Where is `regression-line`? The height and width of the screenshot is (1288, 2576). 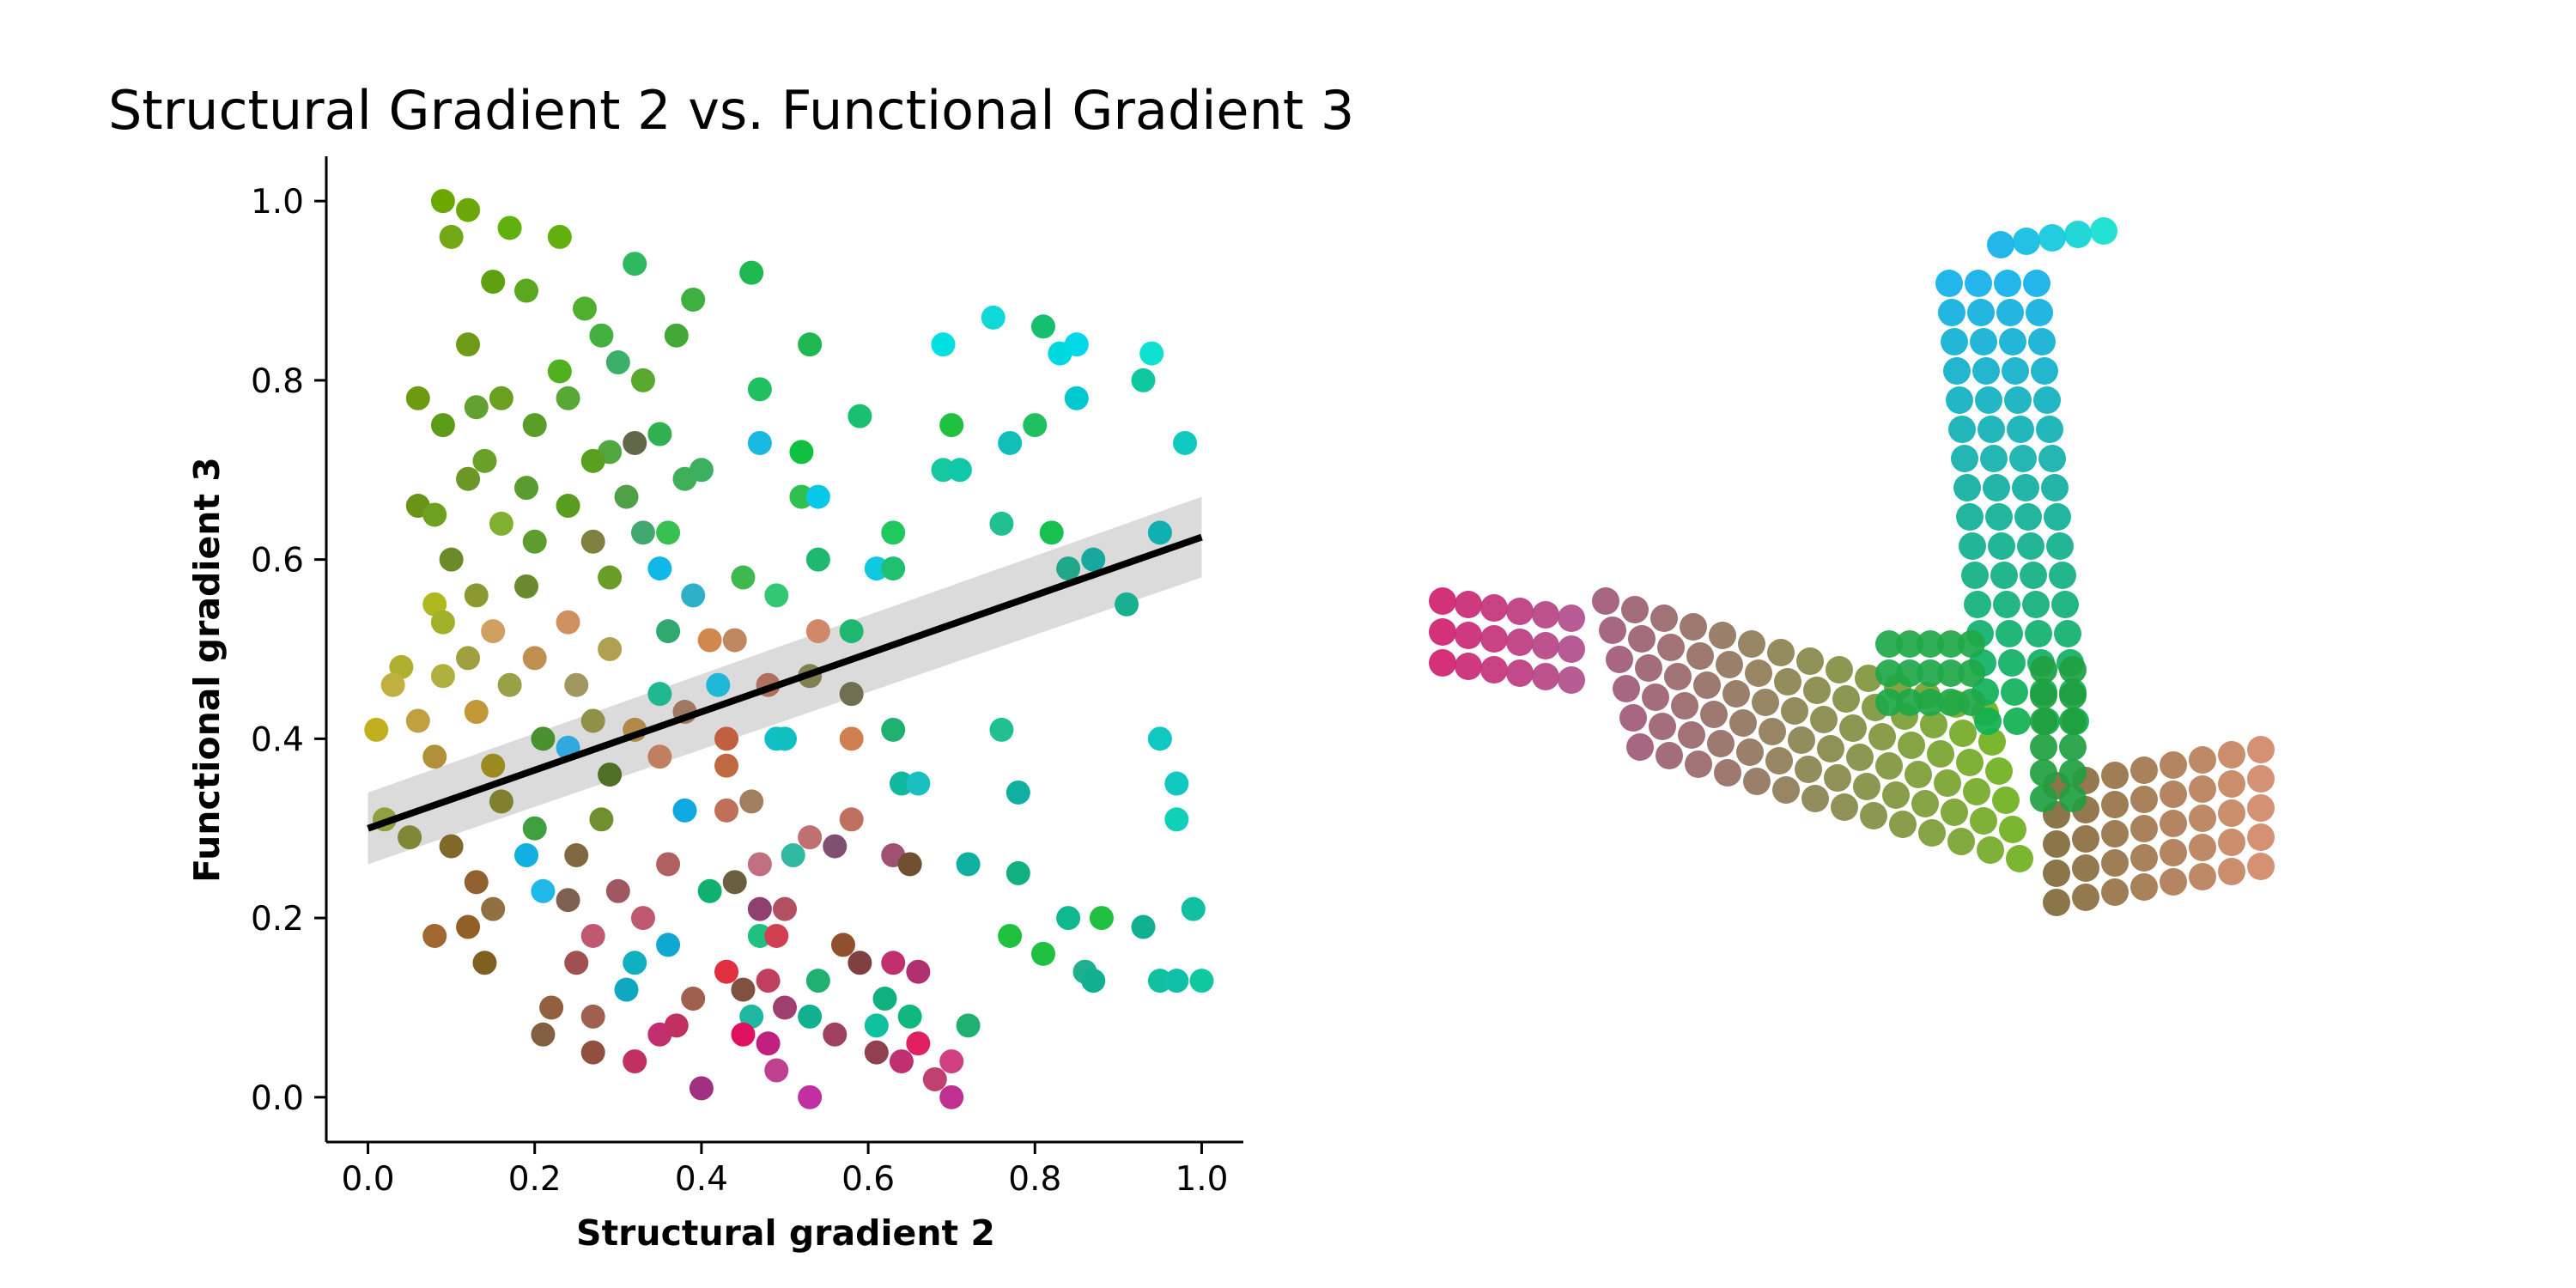 regression-line is located at coordinates (785, 682).